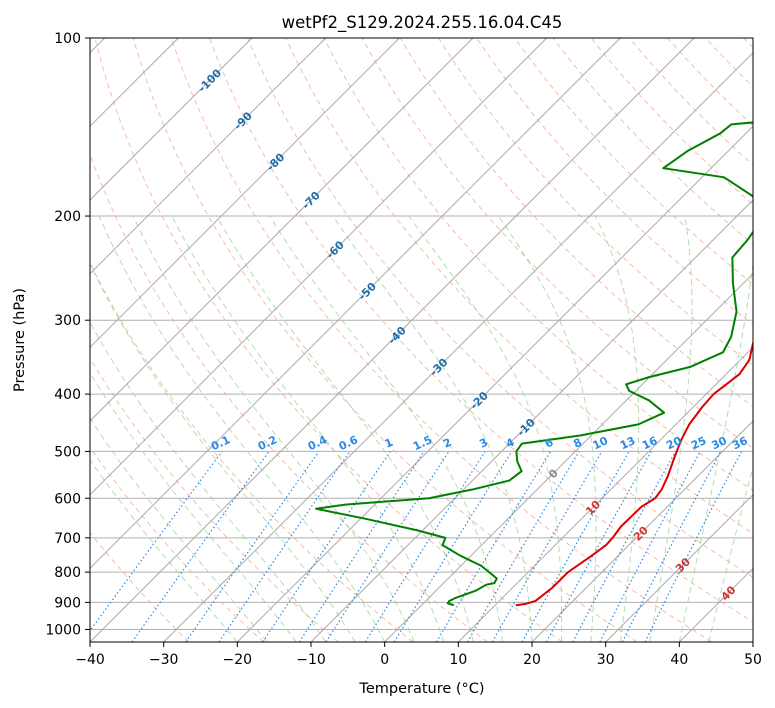 This screenshot has width=775, height=708. What do you see at coordinates (384, 660) in the screenshot?
I see `x-tick-label: 0` at bounding box center [384, 660].